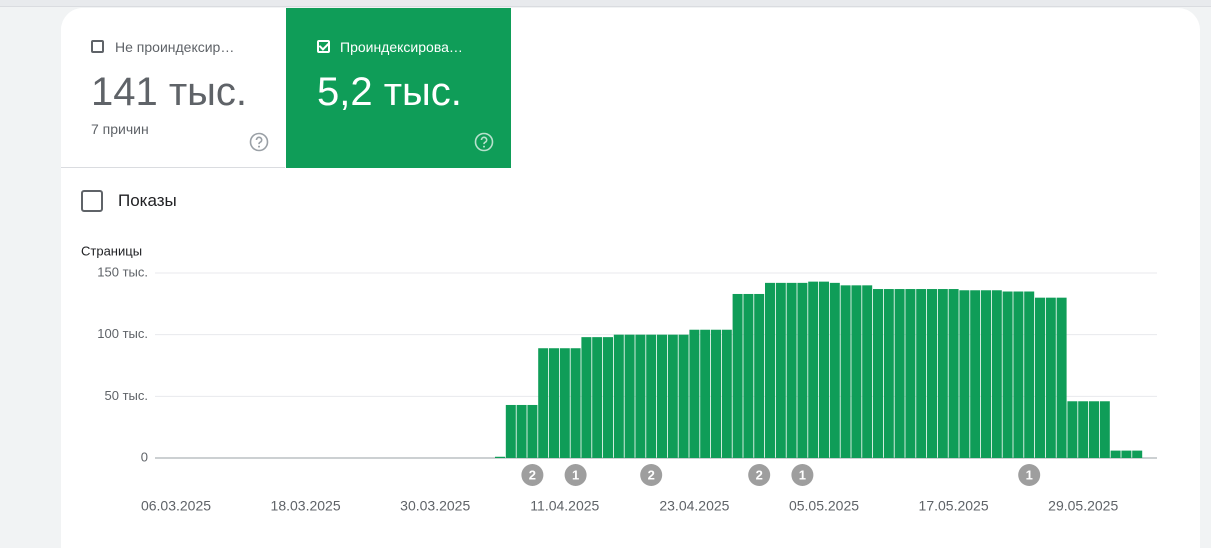 The image size is (1211, 548). Describe the element at coordinates (92, 201) in the screenshot. I see `impressions-checkbox` at that location.